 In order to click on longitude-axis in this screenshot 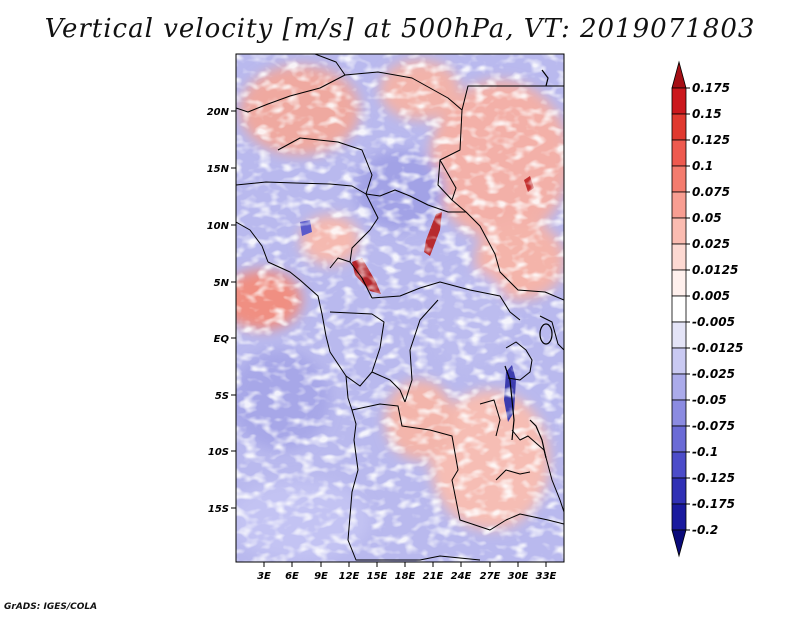, I will do `click(405, 564)`.